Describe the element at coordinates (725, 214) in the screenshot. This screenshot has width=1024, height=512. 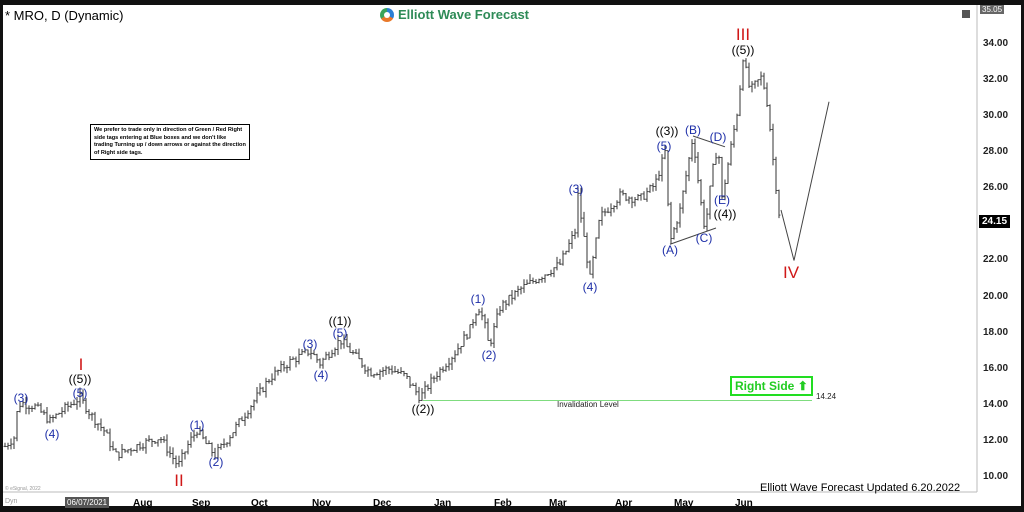
I see `wave-label: ((4))` at that location.